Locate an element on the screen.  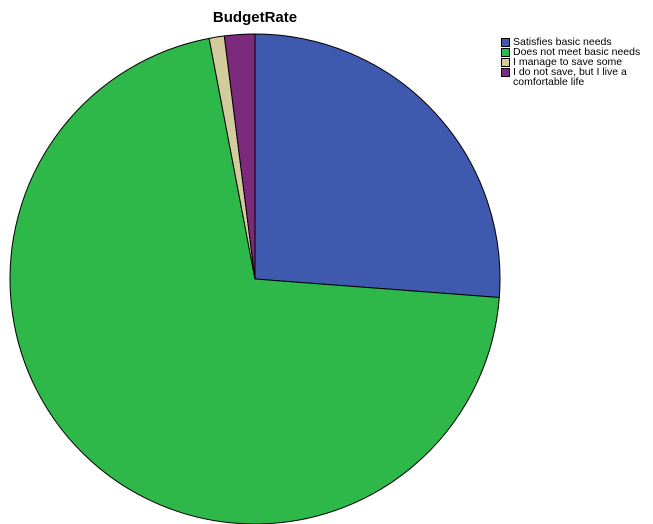
legend-item-2: Does not meet basic needs is located at coordinates (576, 52).